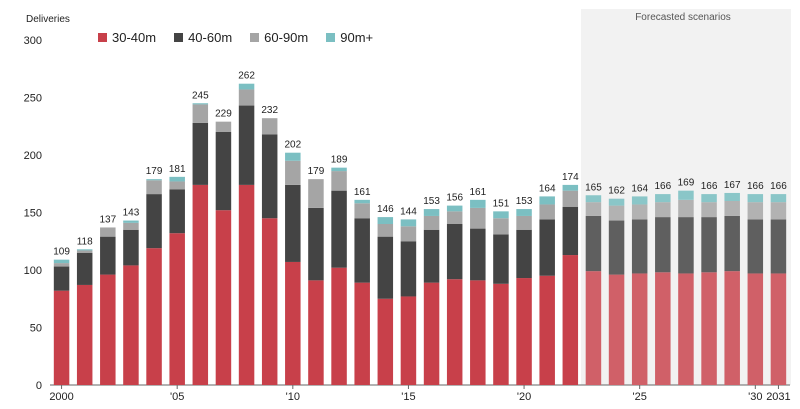 The image size is (800, 409). Describe the element at coordinates (570, 177) in the screenshot. I see `total-label: 174` at that location.